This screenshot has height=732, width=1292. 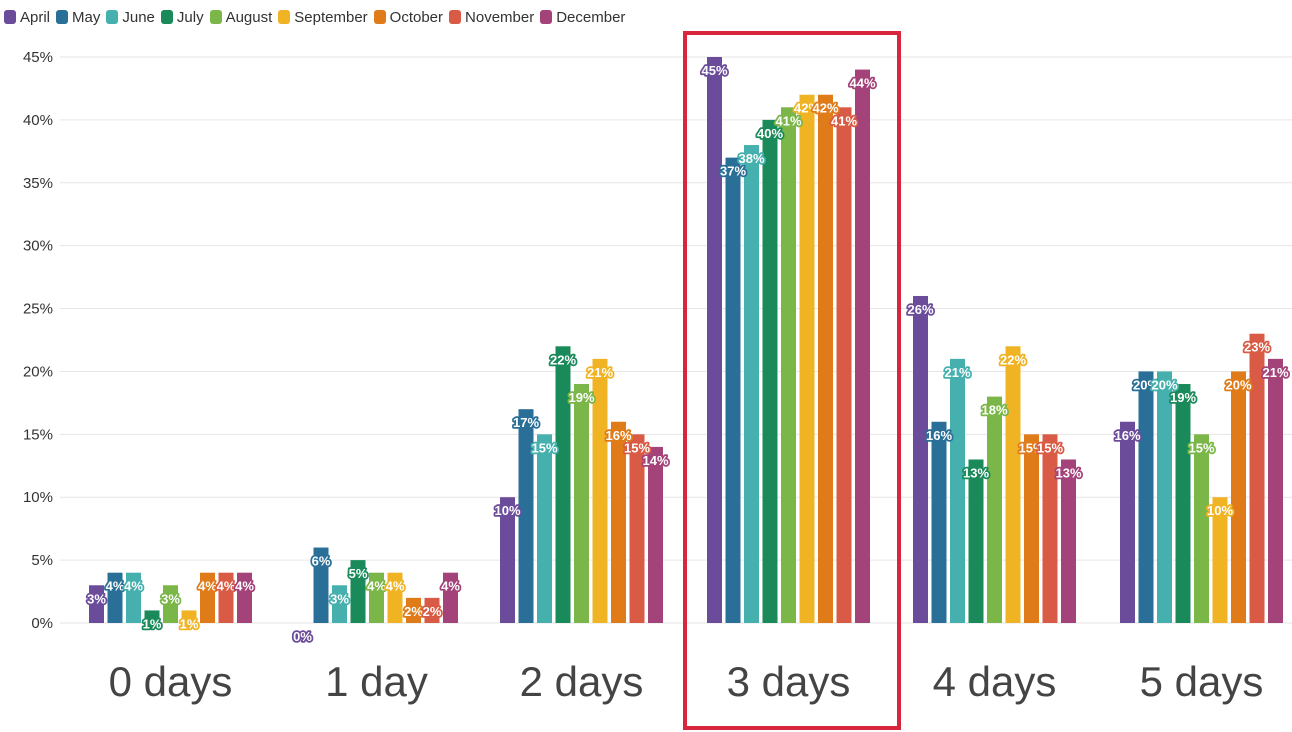 I want to click on legend-item: October, so click(x=408, y=17).